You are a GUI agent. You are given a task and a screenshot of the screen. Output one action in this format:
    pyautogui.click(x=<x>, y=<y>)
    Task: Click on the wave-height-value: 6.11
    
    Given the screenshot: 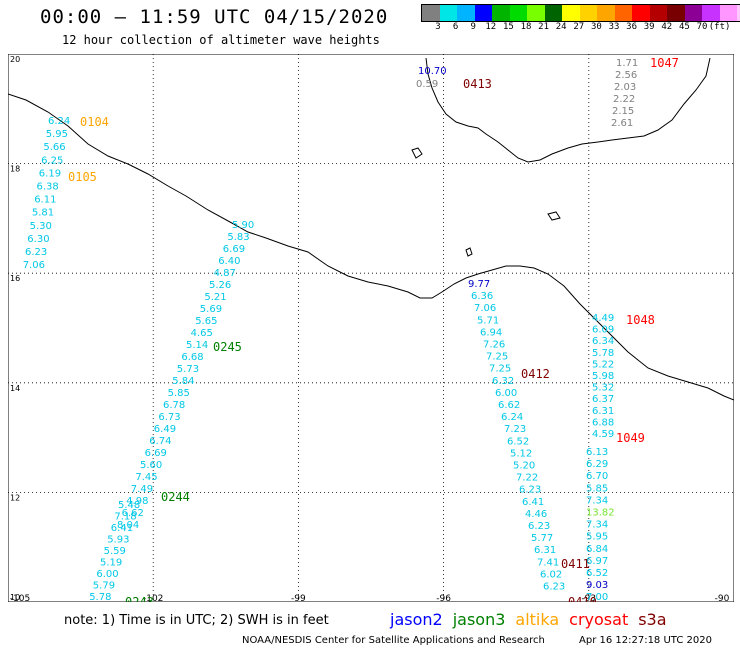 What is the action you would take?
    pyautogui.click(x=45, y=200)
    